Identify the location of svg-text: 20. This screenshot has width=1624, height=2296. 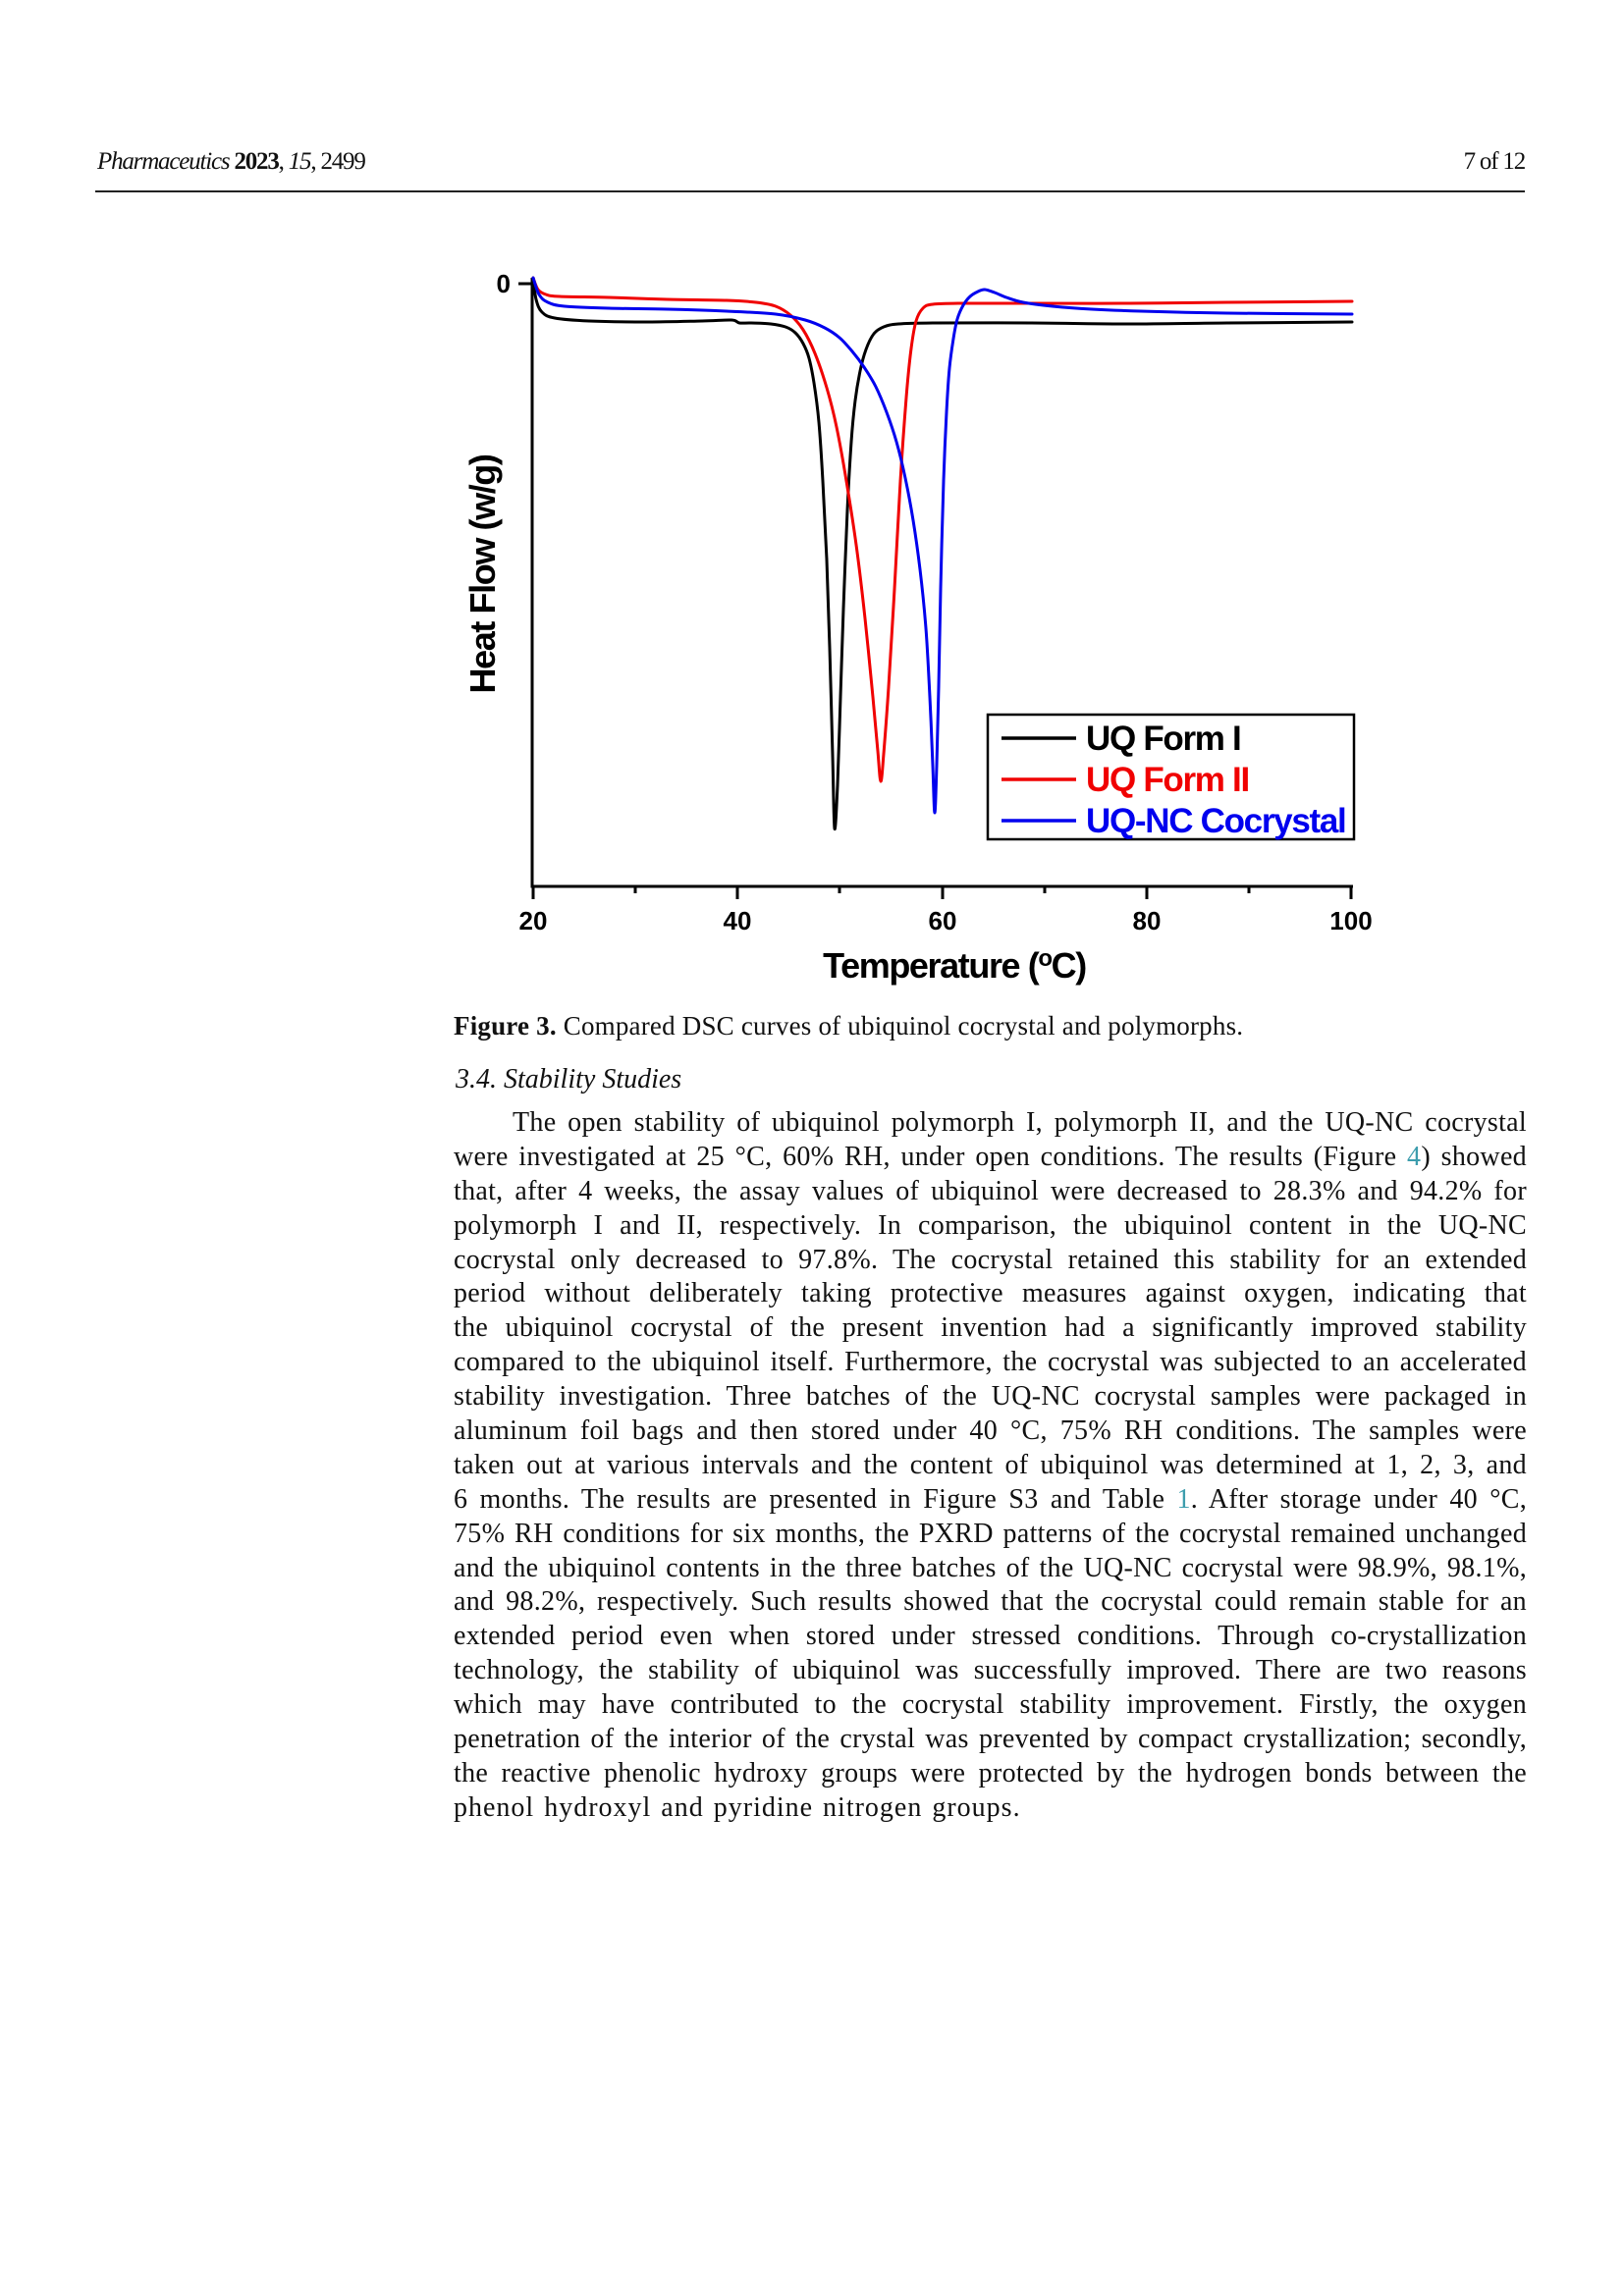
(533, 920).